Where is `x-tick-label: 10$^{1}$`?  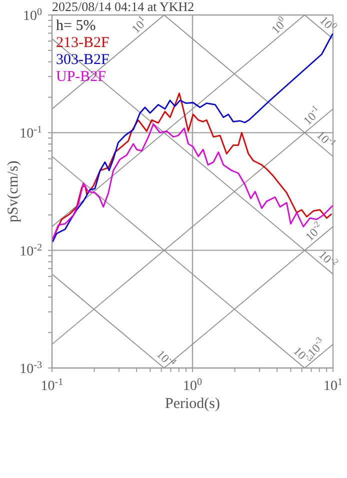 x-tick-label: 10$^{1}$ is located at coordinates (333, 385).